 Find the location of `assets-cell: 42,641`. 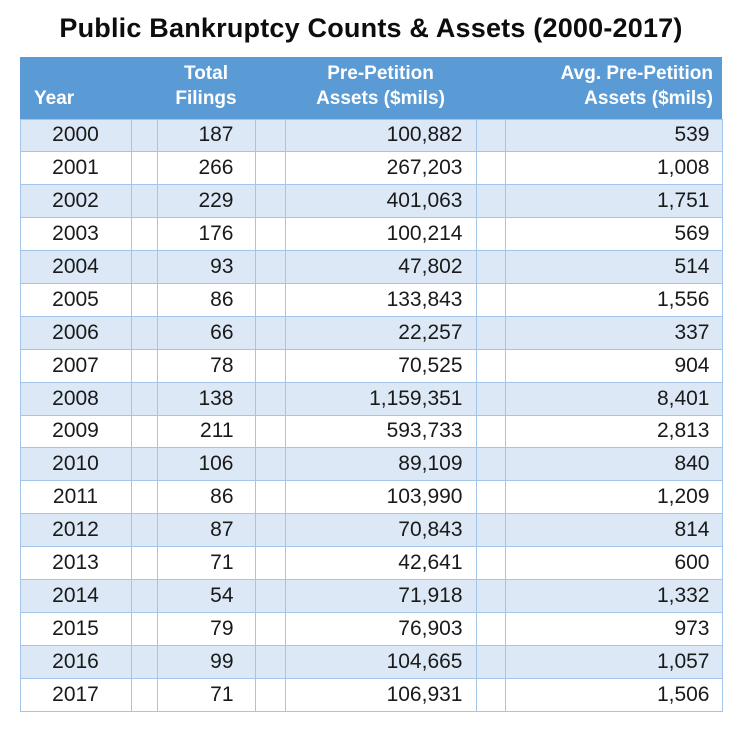

assets-cell: 42,641 is located at coordinates (380, 563).